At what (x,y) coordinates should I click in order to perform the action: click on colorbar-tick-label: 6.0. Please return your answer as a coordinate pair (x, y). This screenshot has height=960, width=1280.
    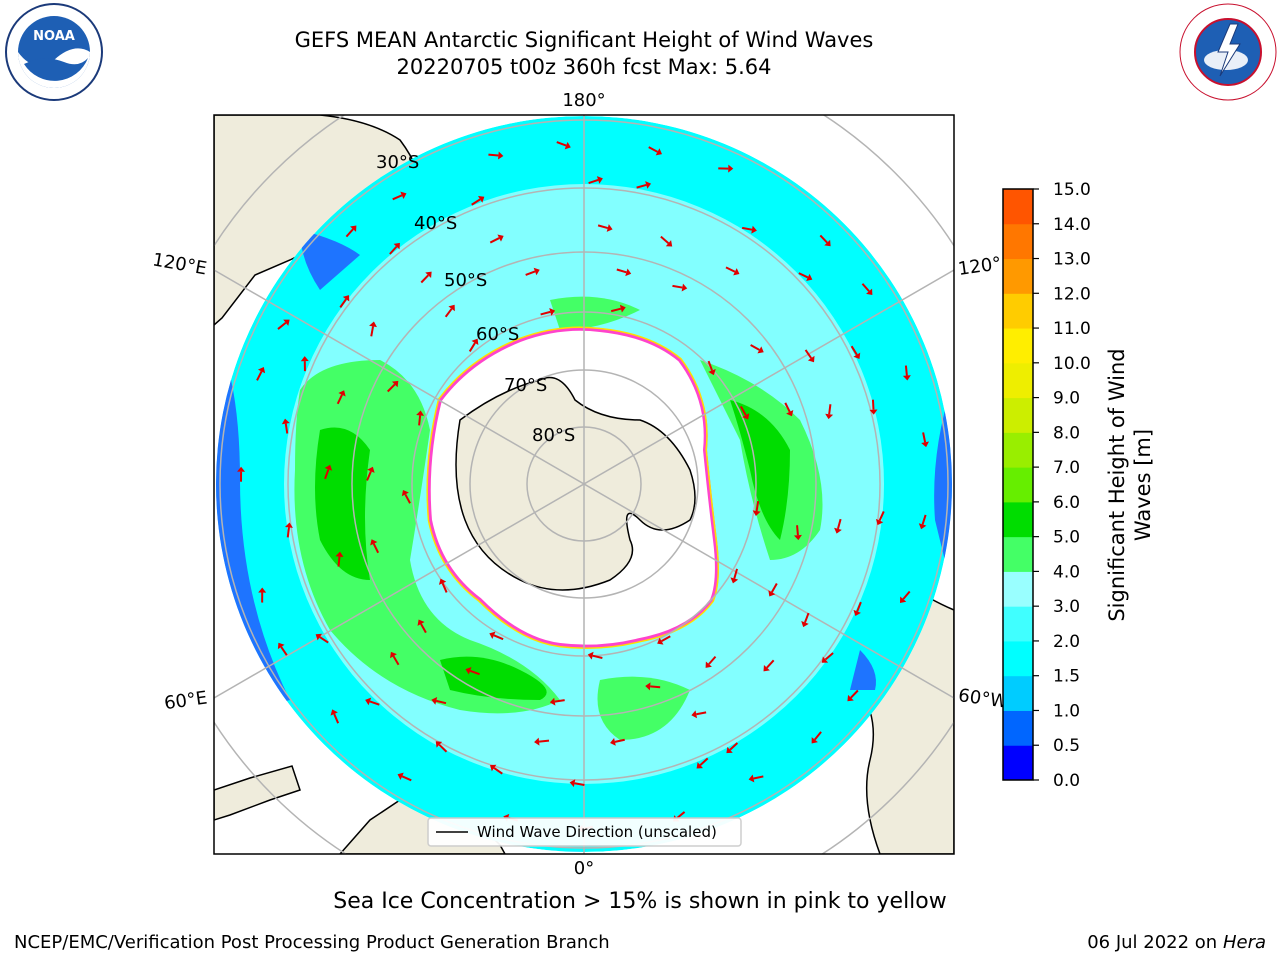
    Looking at the image, I should click on (1066, 503).